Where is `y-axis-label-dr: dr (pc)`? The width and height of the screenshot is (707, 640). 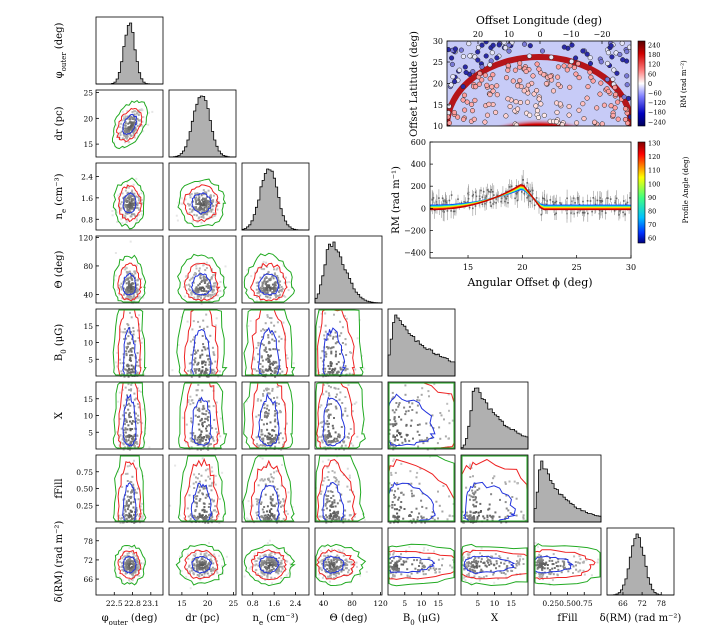
y-axis-label-dr: dr (pc) is located at coordinates (59, 123).